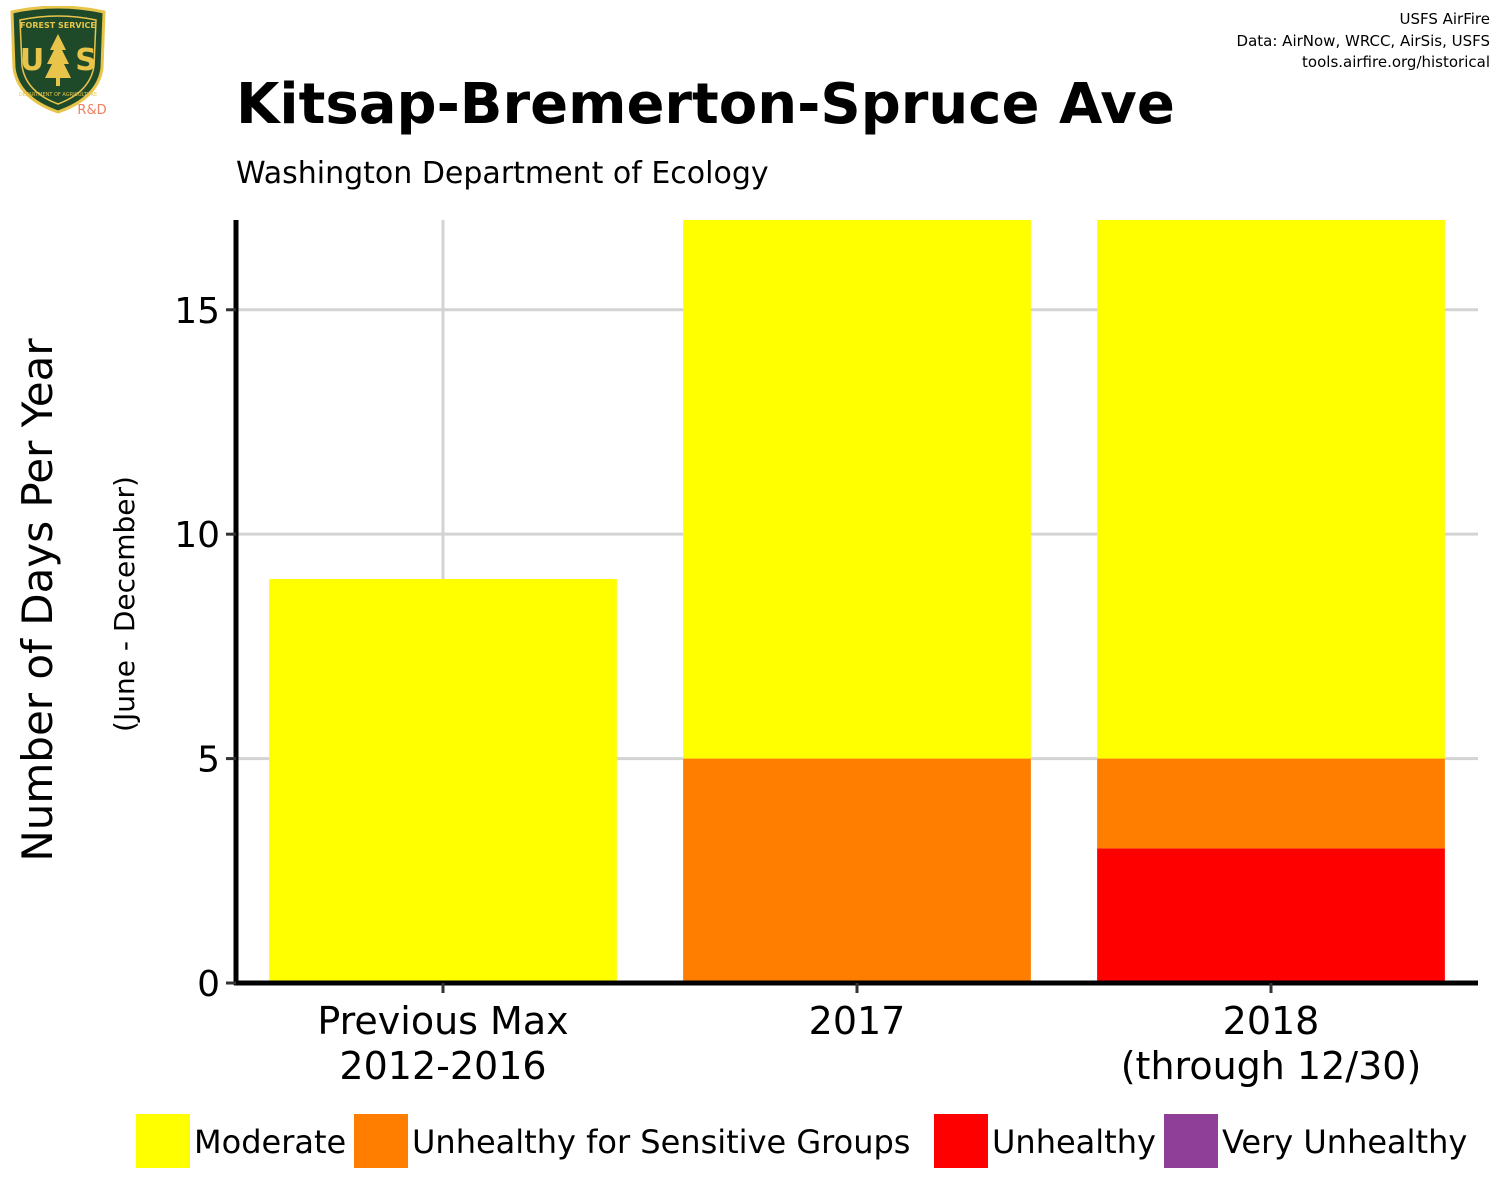 This screenshot has height=1200, width=1500. I want to click on logo-top-text: FOREST SERVICE, so click(58, 25).